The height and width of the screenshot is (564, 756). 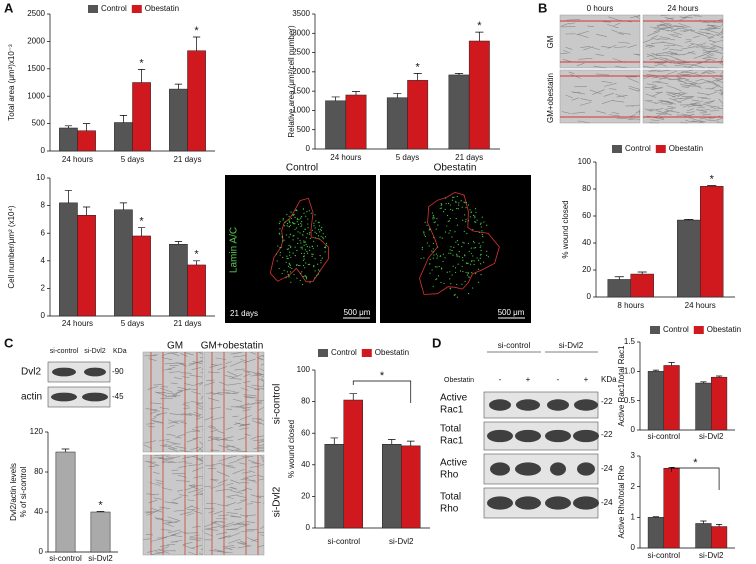 I want to click on legend-label: Obestatin, so click(x=162, y=8).